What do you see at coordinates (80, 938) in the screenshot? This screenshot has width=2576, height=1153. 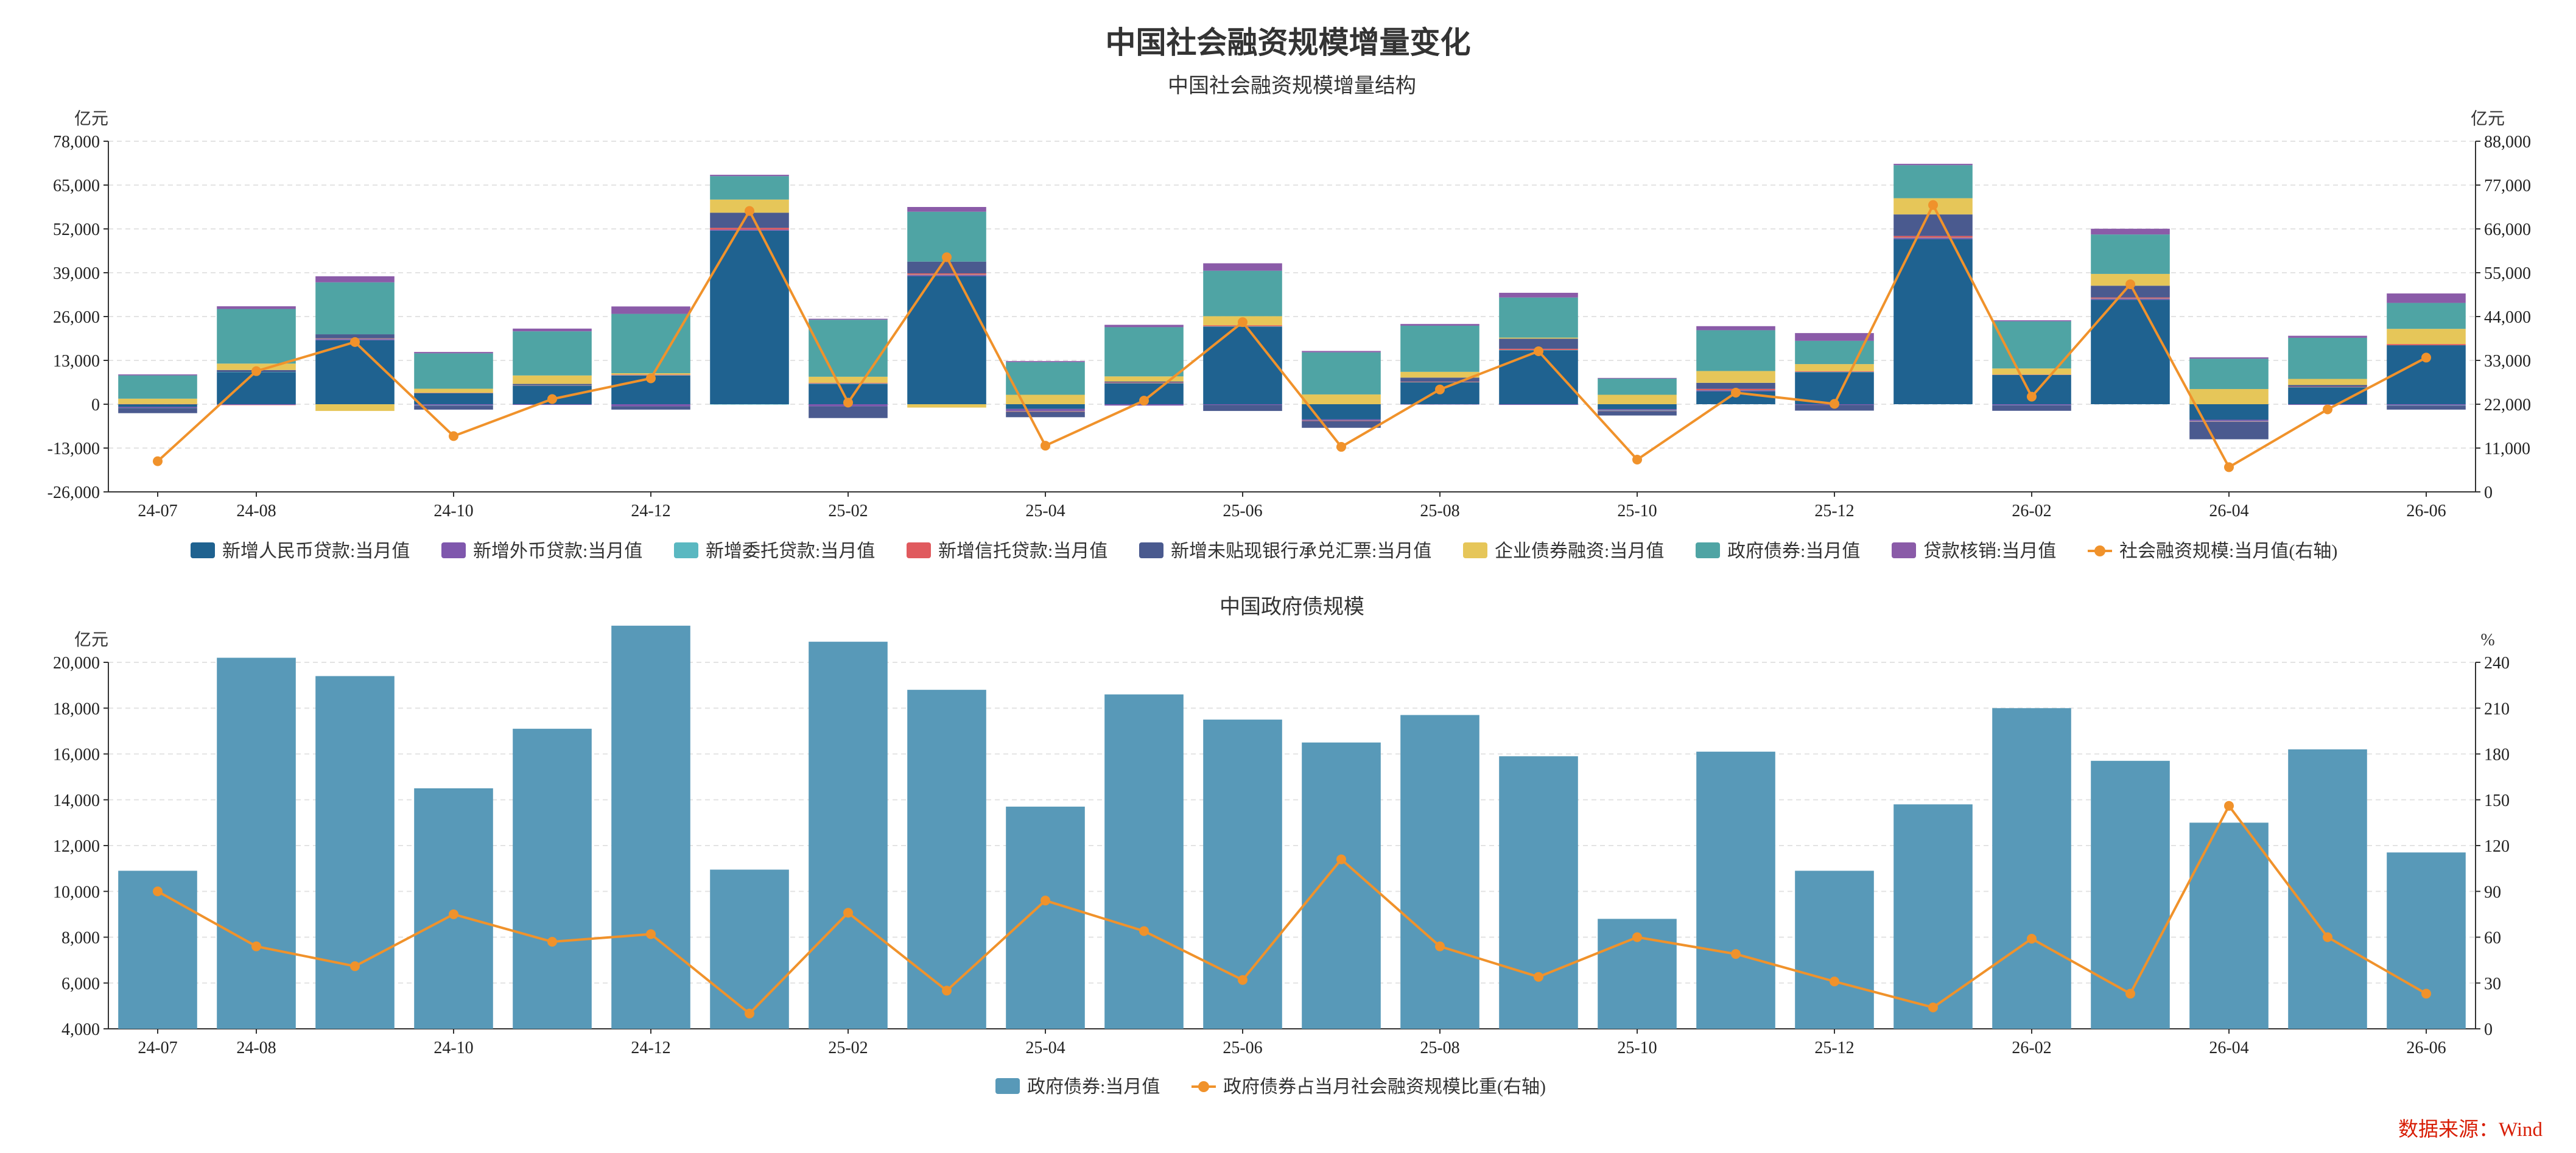 I see `left-tick-label: 8,000` at bounding box center [80, 938].